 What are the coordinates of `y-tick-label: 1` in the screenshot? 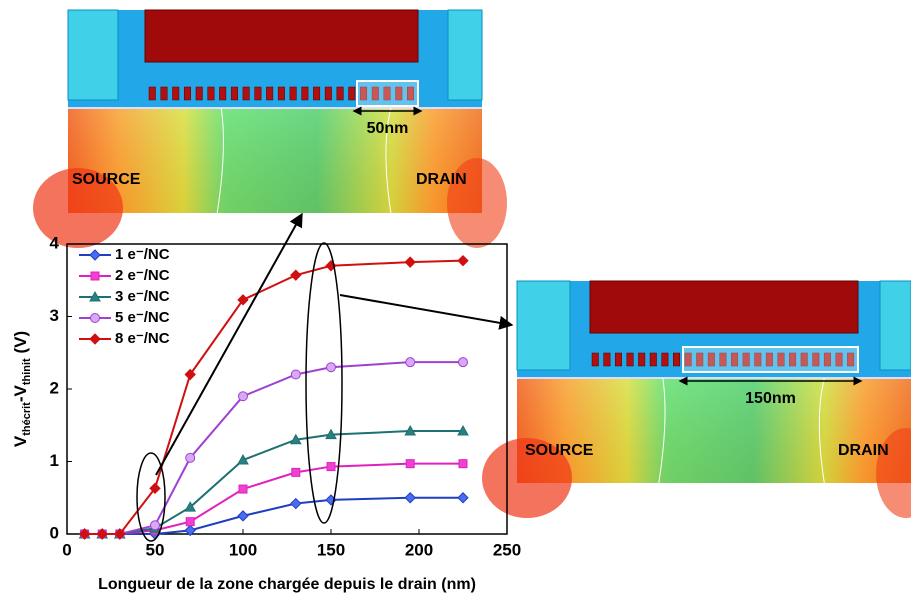 It's located at (54, 460).